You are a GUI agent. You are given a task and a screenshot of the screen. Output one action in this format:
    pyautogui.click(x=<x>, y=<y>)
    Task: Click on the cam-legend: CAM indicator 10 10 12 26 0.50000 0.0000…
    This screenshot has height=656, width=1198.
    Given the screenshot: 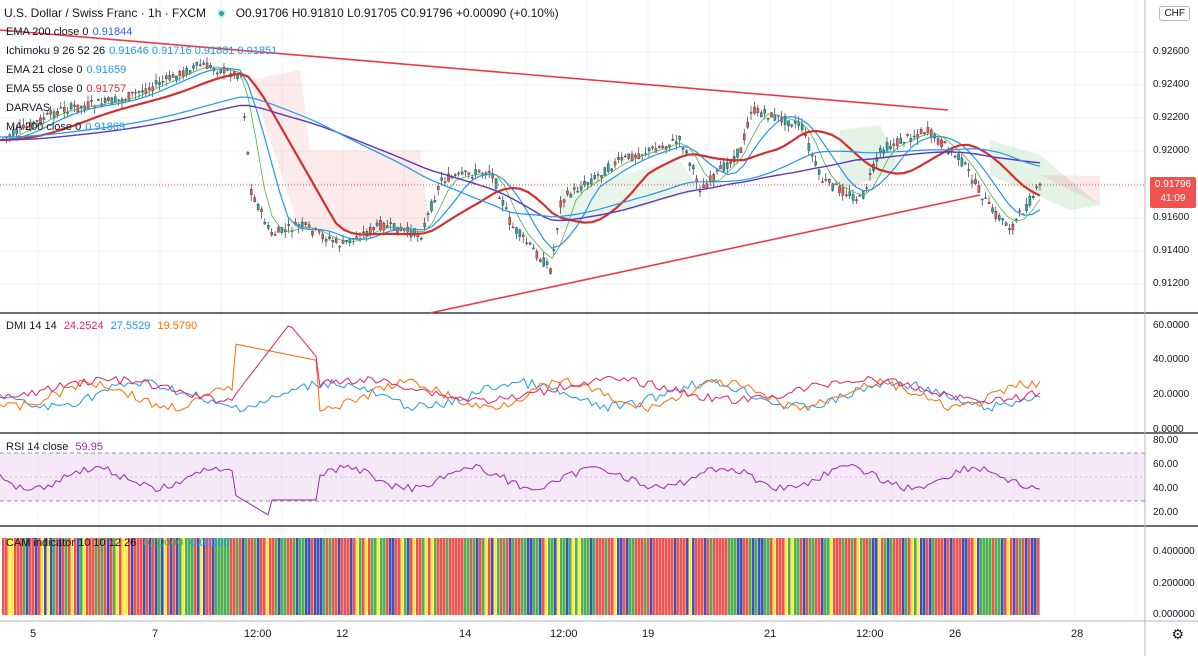 What is the action you would take?
    pyautogui.click(x=120, y=543)
    